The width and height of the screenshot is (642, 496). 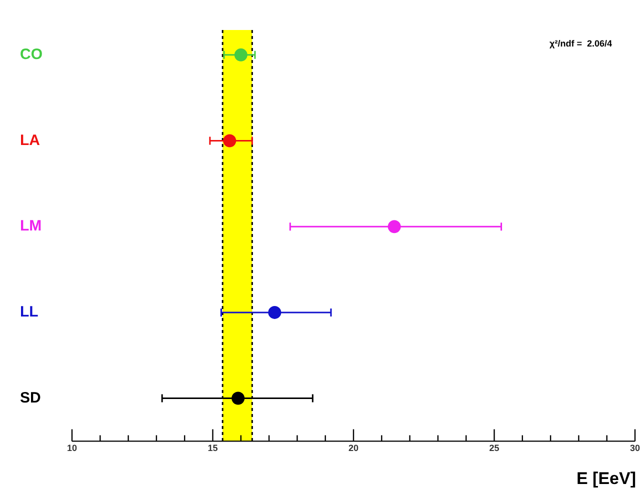 I want to click on x-tick-label: 30, so click(x=635, y=448).